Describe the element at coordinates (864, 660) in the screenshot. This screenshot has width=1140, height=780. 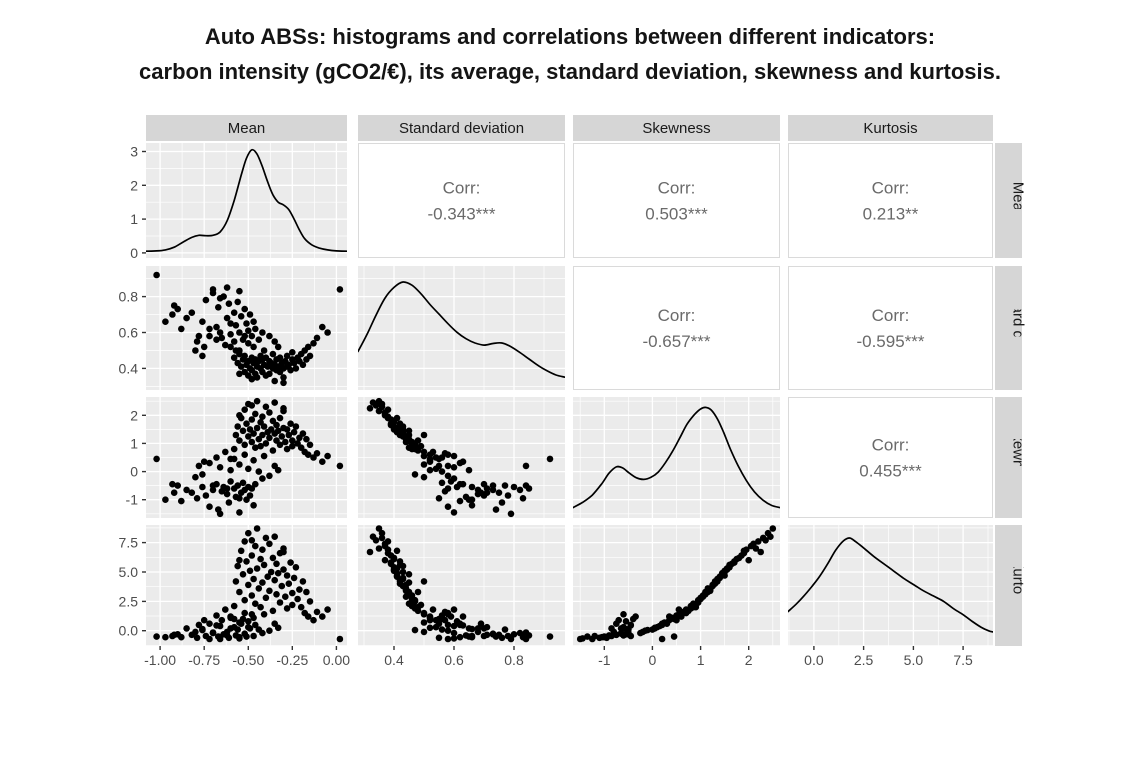
I see `x-tick-label: 2.5` at that location.